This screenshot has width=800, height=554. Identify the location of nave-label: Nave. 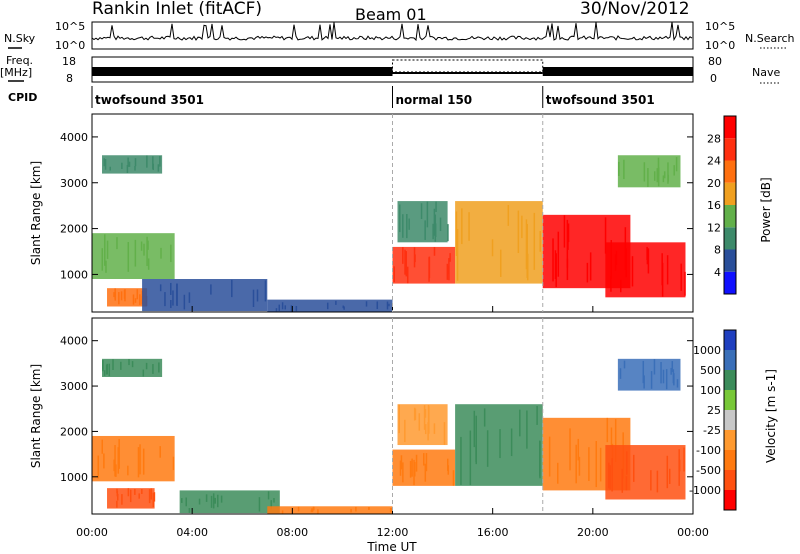
(766, 72).